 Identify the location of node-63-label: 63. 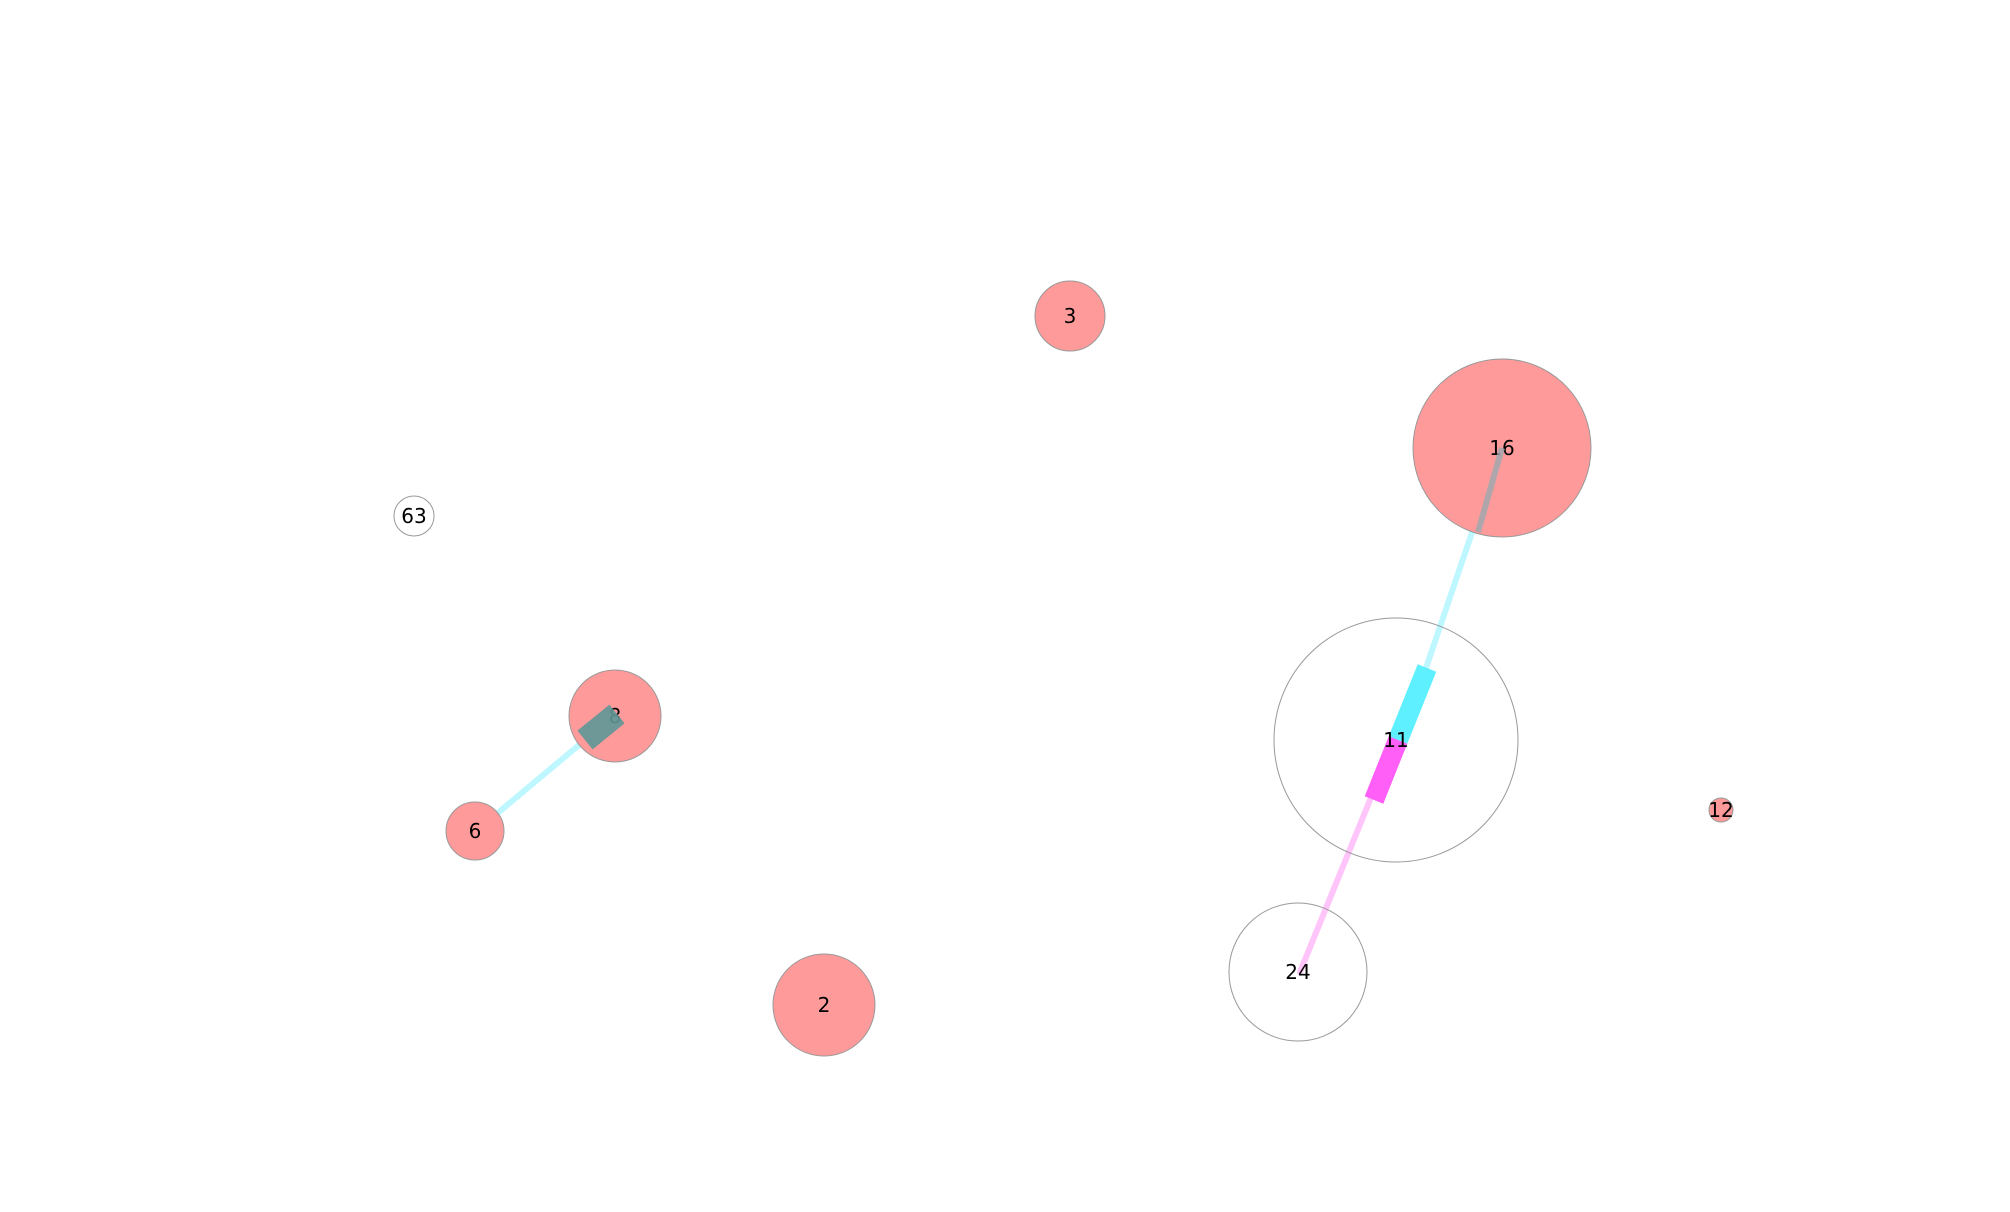
(413, 516).